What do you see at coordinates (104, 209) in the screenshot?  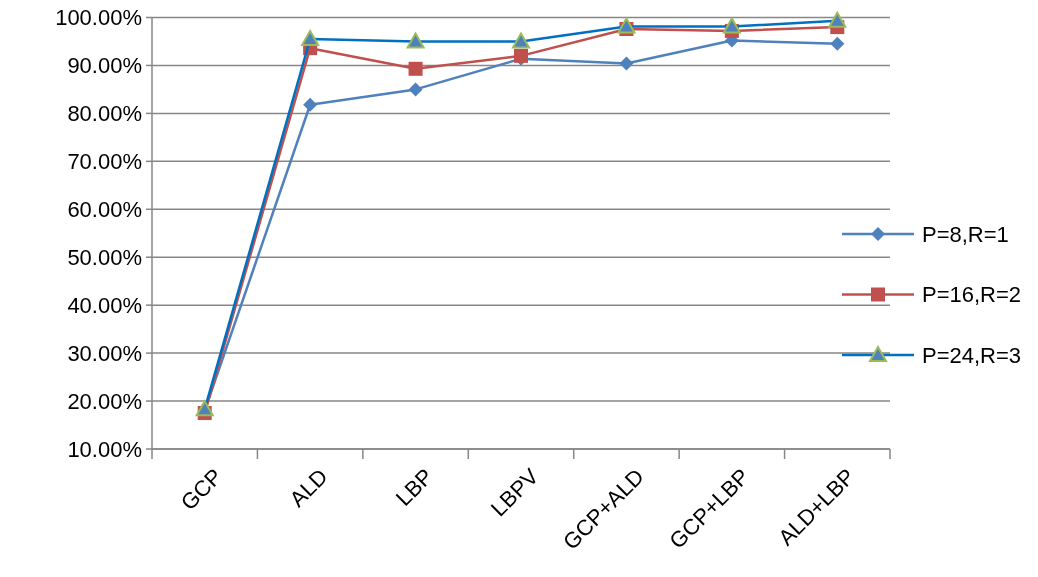 I see `y-tick-label: 60.00%` at bounding box center [104, 209].